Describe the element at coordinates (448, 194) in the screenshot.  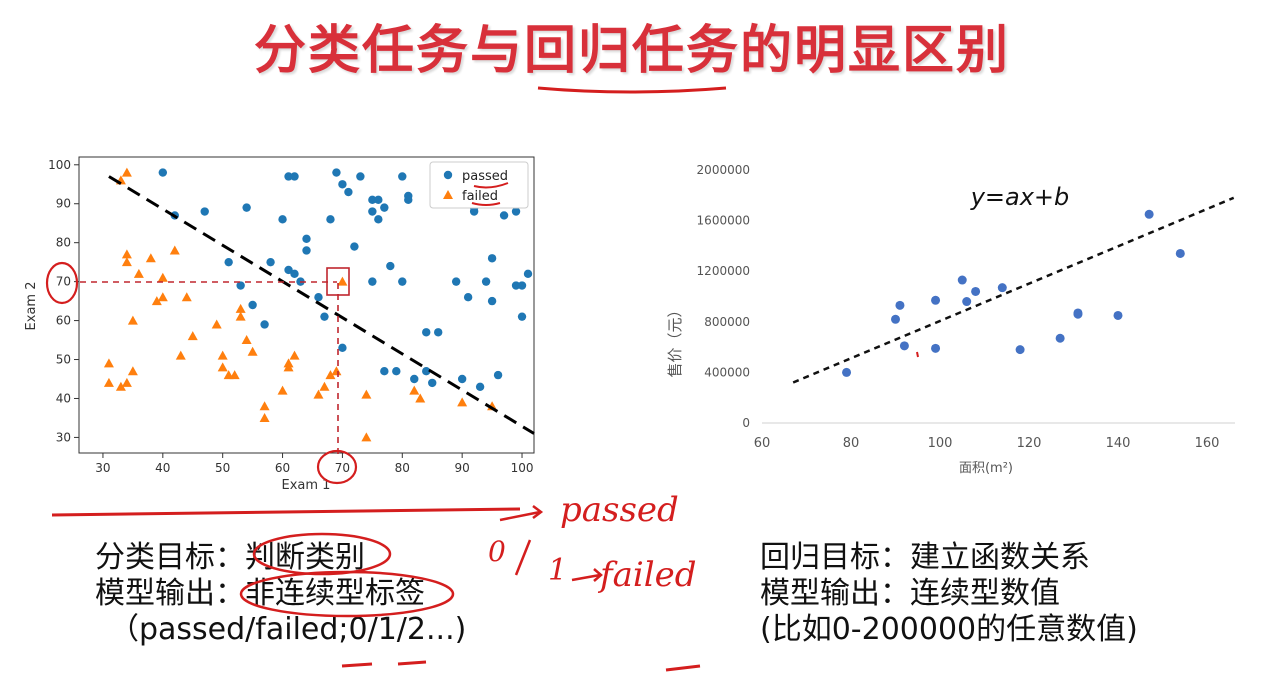
I see `legend-marker-failed` at that location.